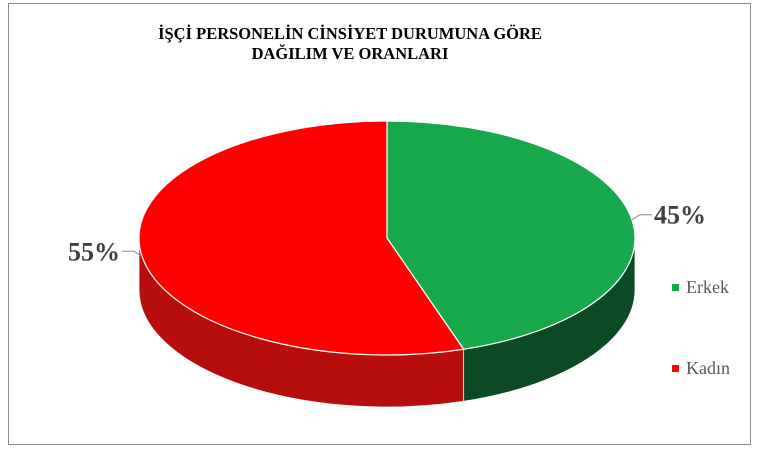  What do you see at coordinates (350, 53) in the screenshot?
I see `chart-title-line-2: DAĞILIM VE ORANLARI` at bounding box center [350, 53].